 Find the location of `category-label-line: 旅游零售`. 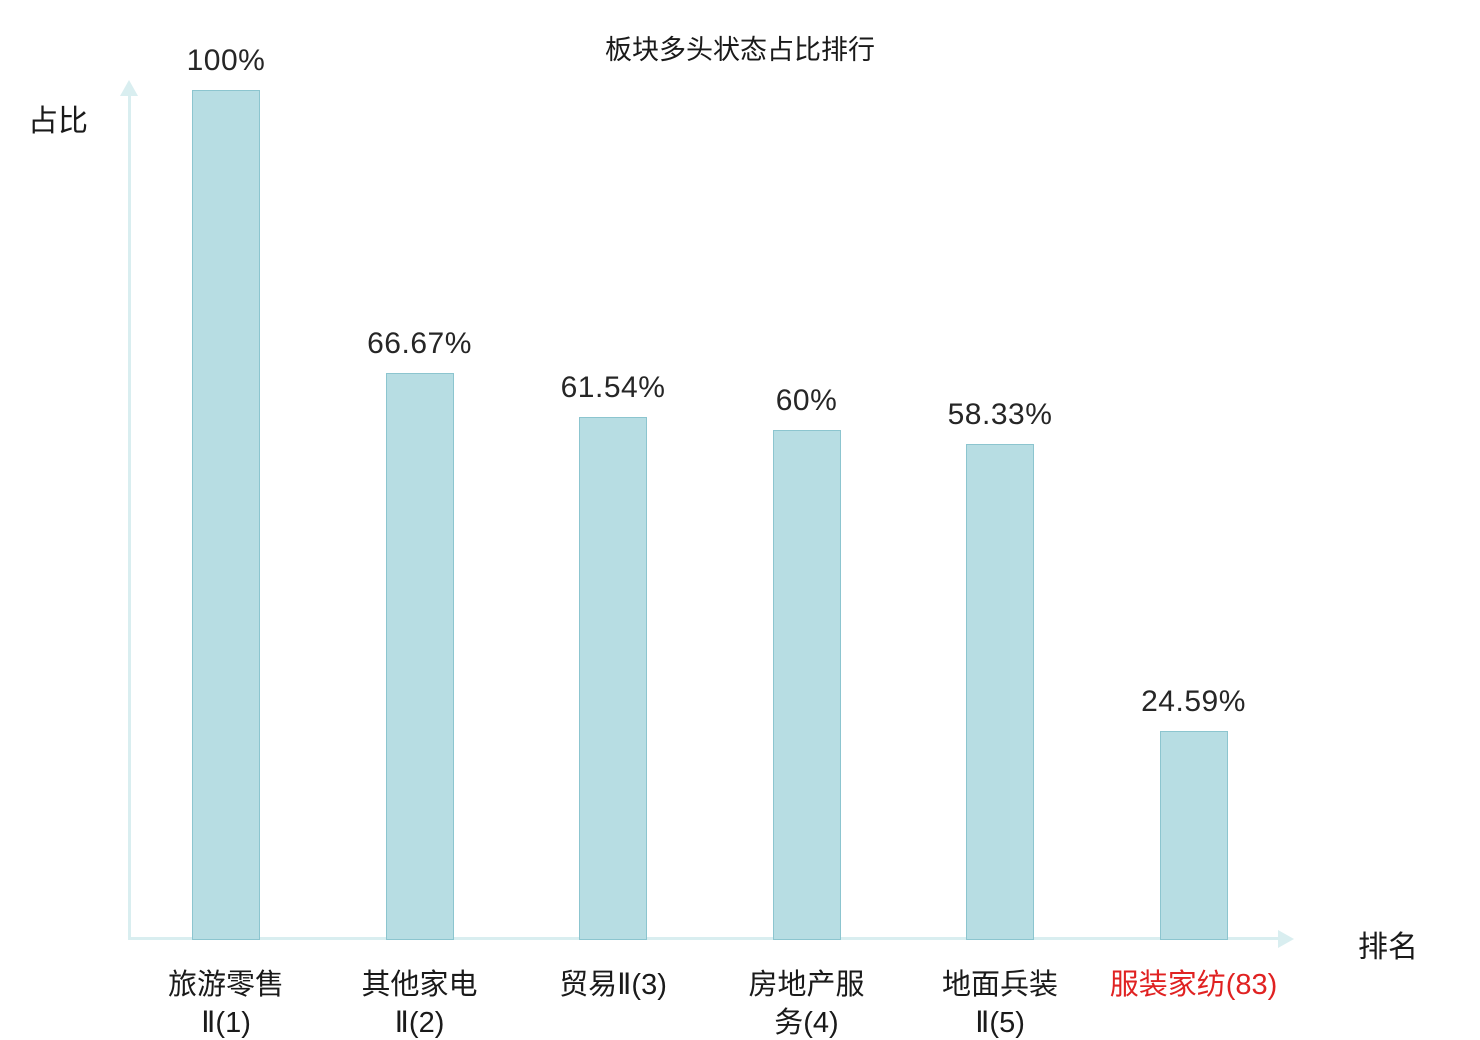

category-label-line: 旅游零售 is located at coordinates (225, 985).